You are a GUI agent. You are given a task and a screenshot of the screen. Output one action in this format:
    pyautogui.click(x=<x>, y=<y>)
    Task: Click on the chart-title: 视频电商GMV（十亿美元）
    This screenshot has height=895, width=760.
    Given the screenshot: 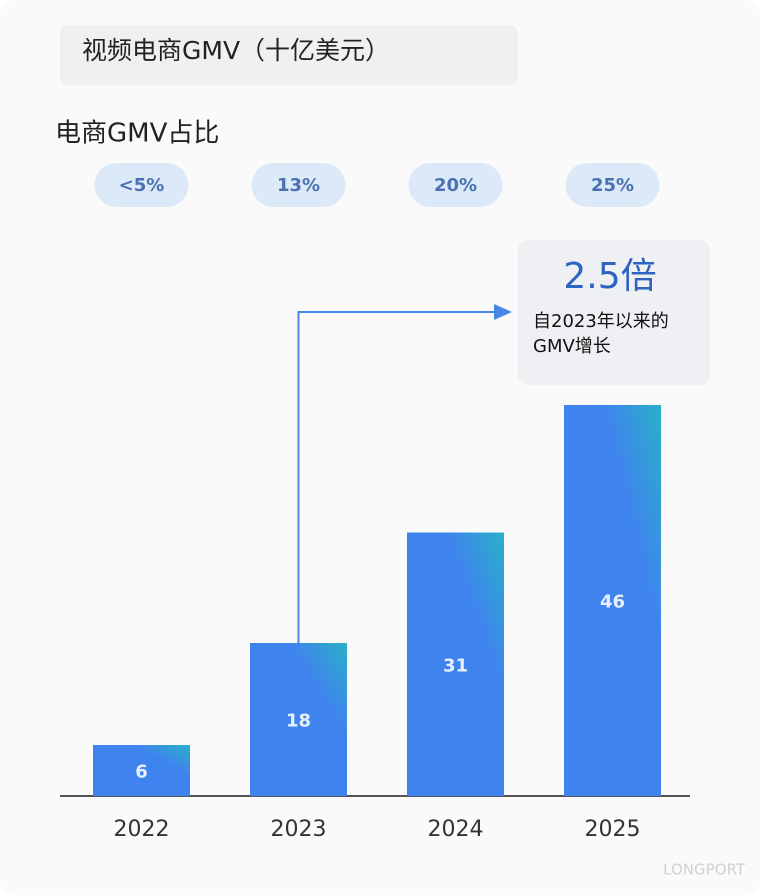 What is the action you would take?
    pyautogui.click(x=236, y=50)
    